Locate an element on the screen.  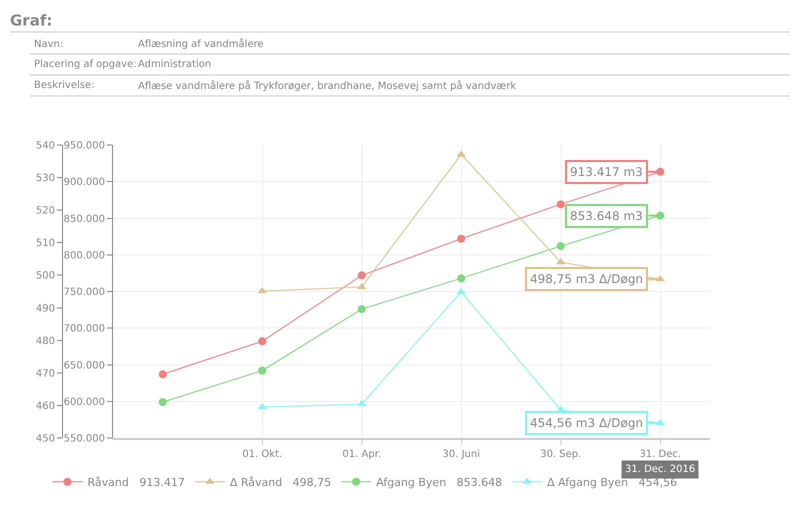
y2-tick-label: 520 is located at coordinates (45, 211).